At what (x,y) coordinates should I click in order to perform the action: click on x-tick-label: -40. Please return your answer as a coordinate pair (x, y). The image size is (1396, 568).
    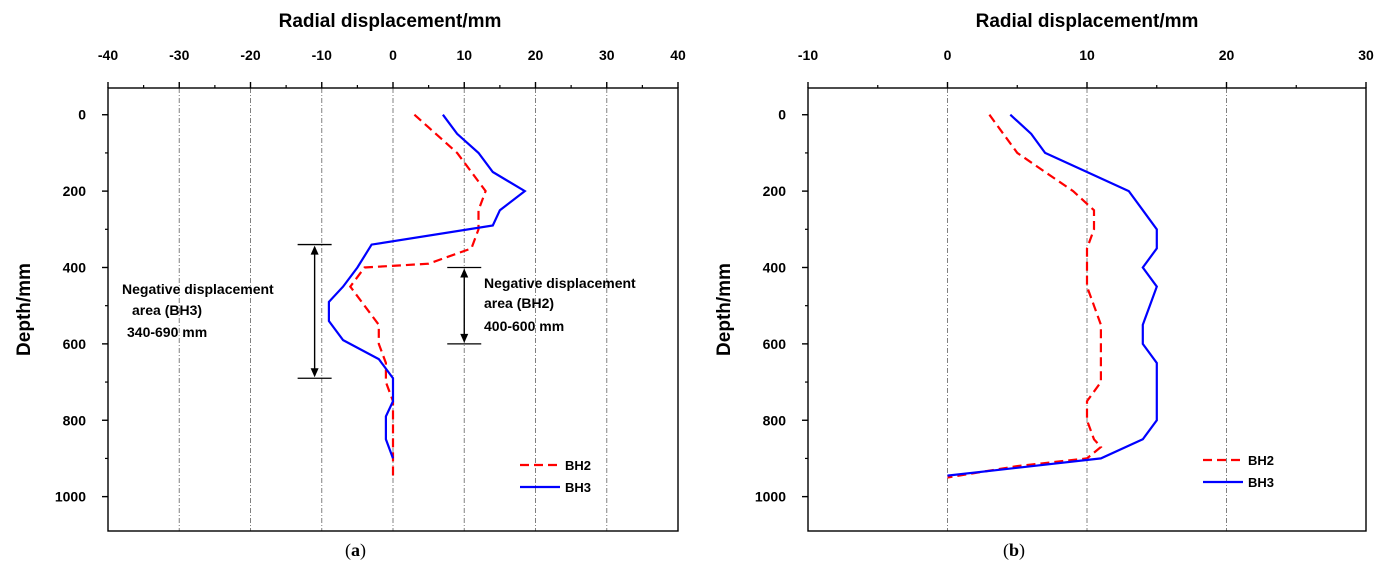
    Looking at the image, I should click on (108, 55).